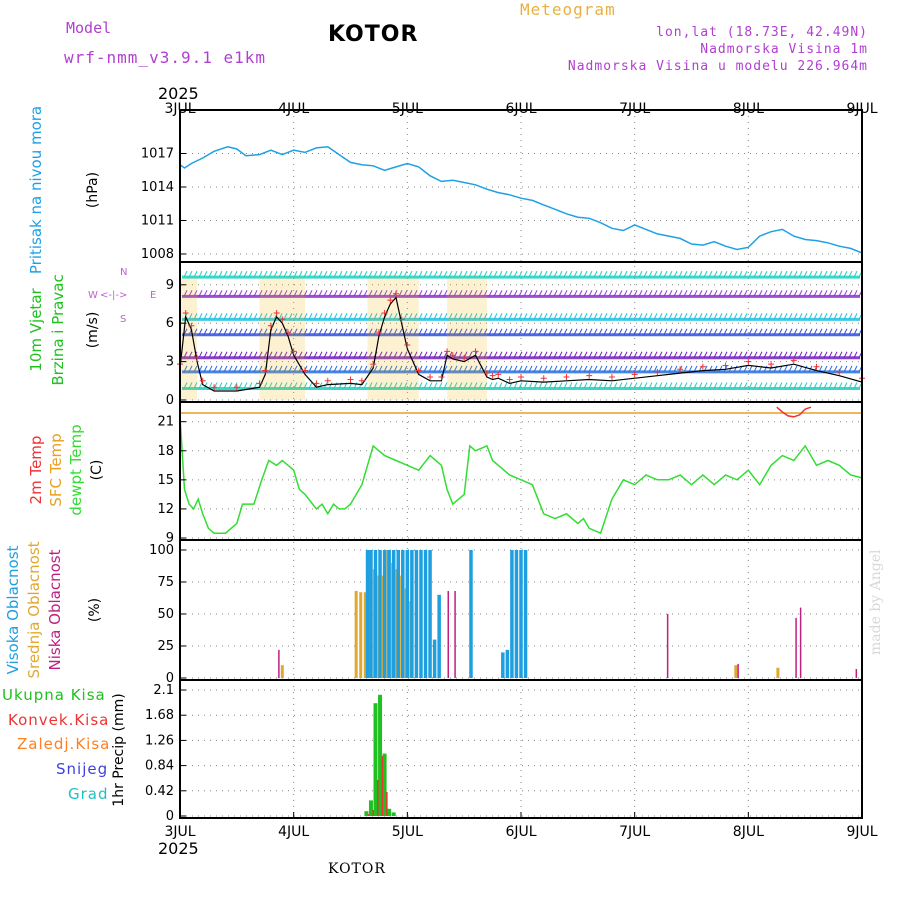 The height and width of the screenshot is (900, 900). What do you see at coordinates (796, 647) in the screenshot?
I see `cloud-low-bar` at bounding box center [796, 647].